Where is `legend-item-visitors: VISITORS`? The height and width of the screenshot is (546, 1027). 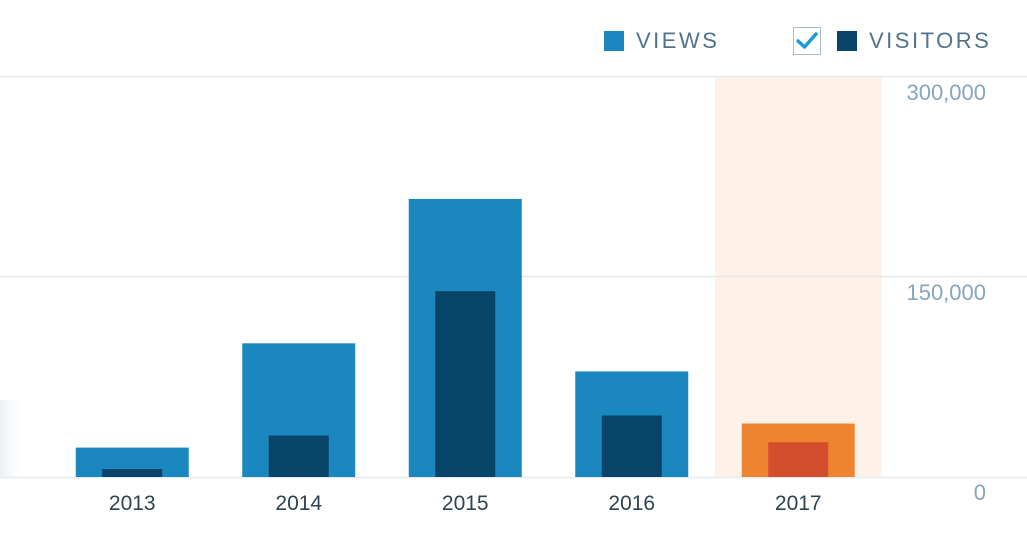
legend-item-visitors: VISITORS is located at coordinates (892, 41).